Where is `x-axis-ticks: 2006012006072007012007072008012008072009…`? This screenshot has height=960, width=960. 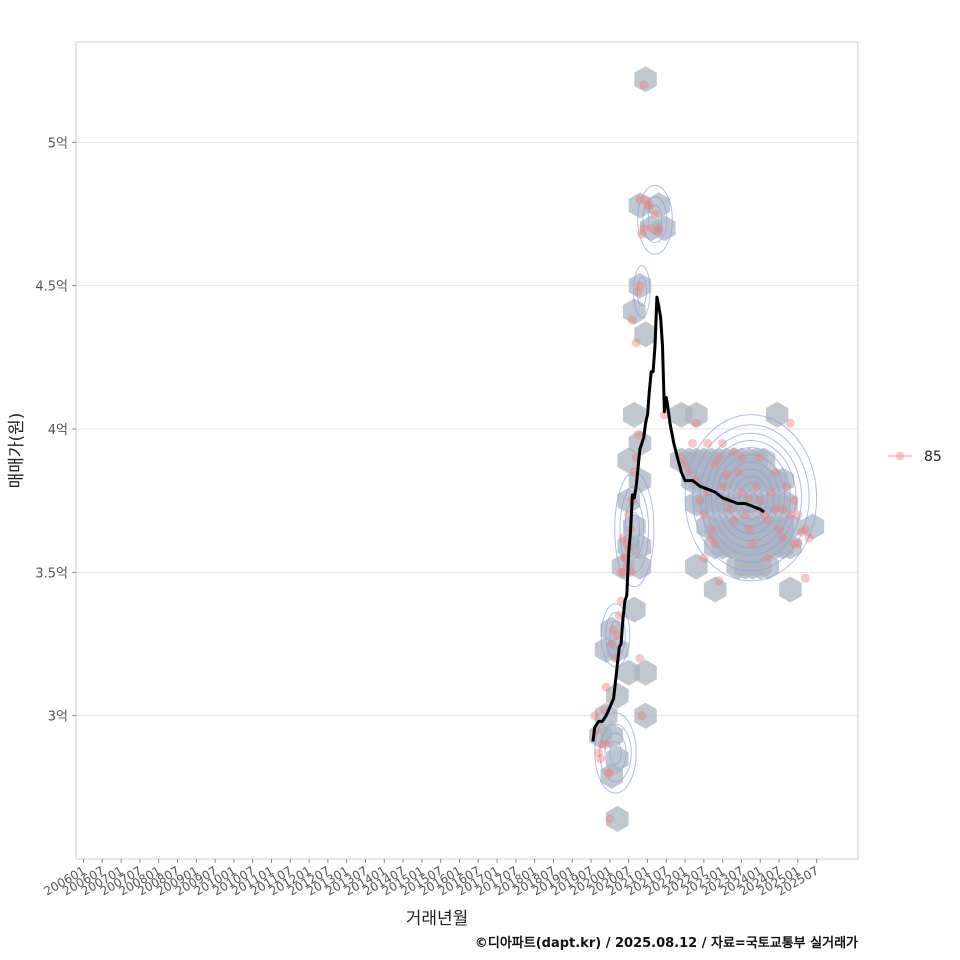 x-axis-ticks: 2006012006072007012007072008012008072009… is located at coordinates (431, 879).